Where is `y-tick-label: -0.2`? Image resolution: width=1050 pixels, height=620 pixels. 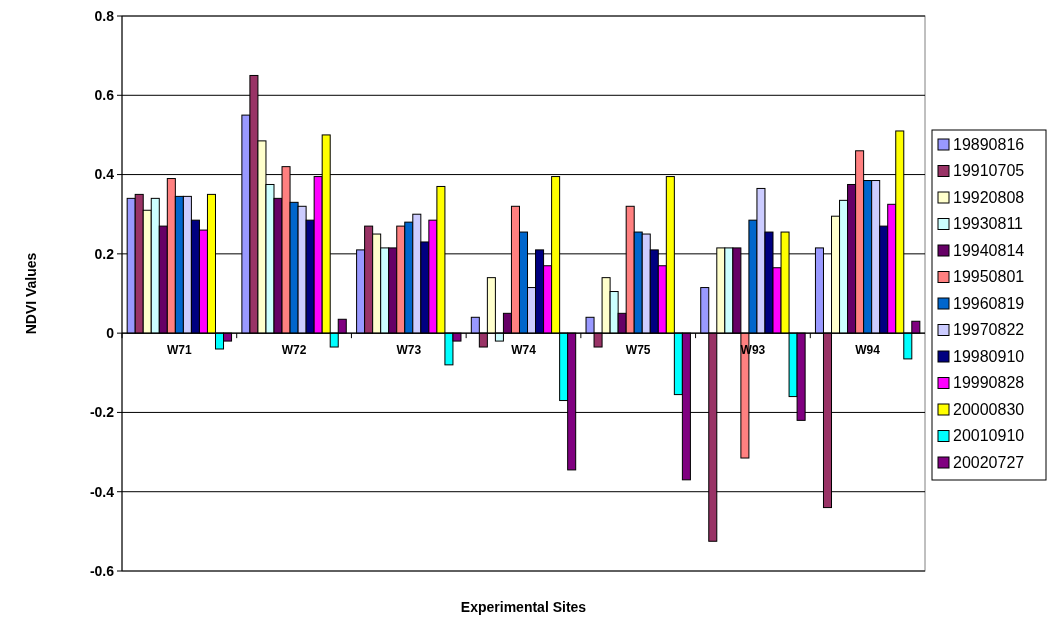
y-tick-label: -0.2 is located at coordinates (102, 412).